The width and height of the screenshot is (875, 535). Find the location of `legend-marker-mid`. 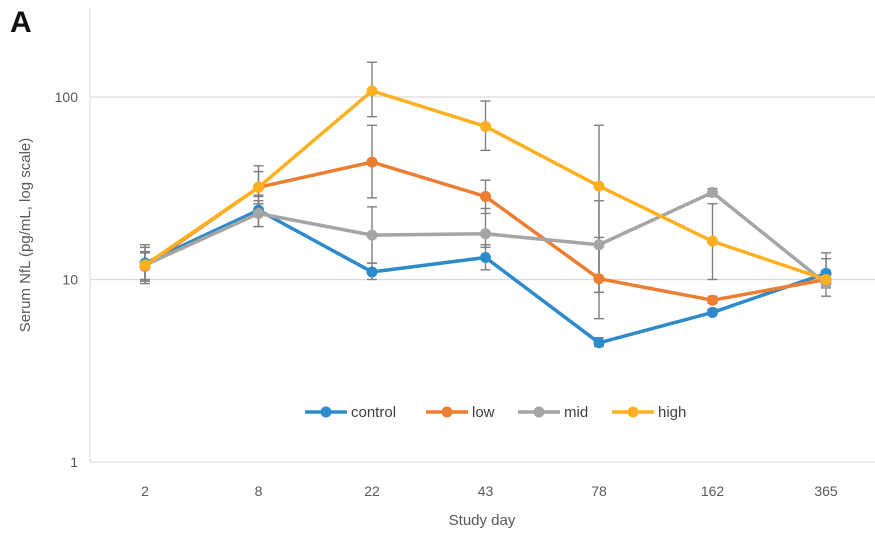

legend-marker-mid is located at coordinates (539, 412).